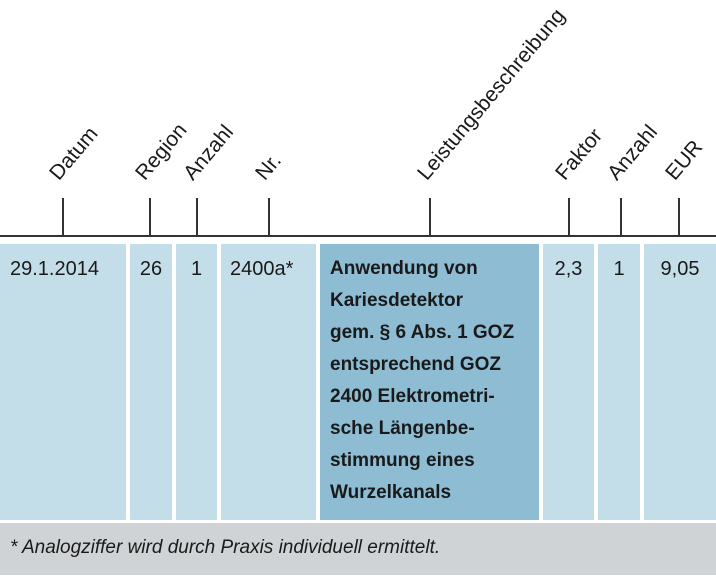 This screenshot has width=716, height=577. Describe the element at coordinates (579, 154) in the screenshot. I see `header-faktor: Faktor` at that location.